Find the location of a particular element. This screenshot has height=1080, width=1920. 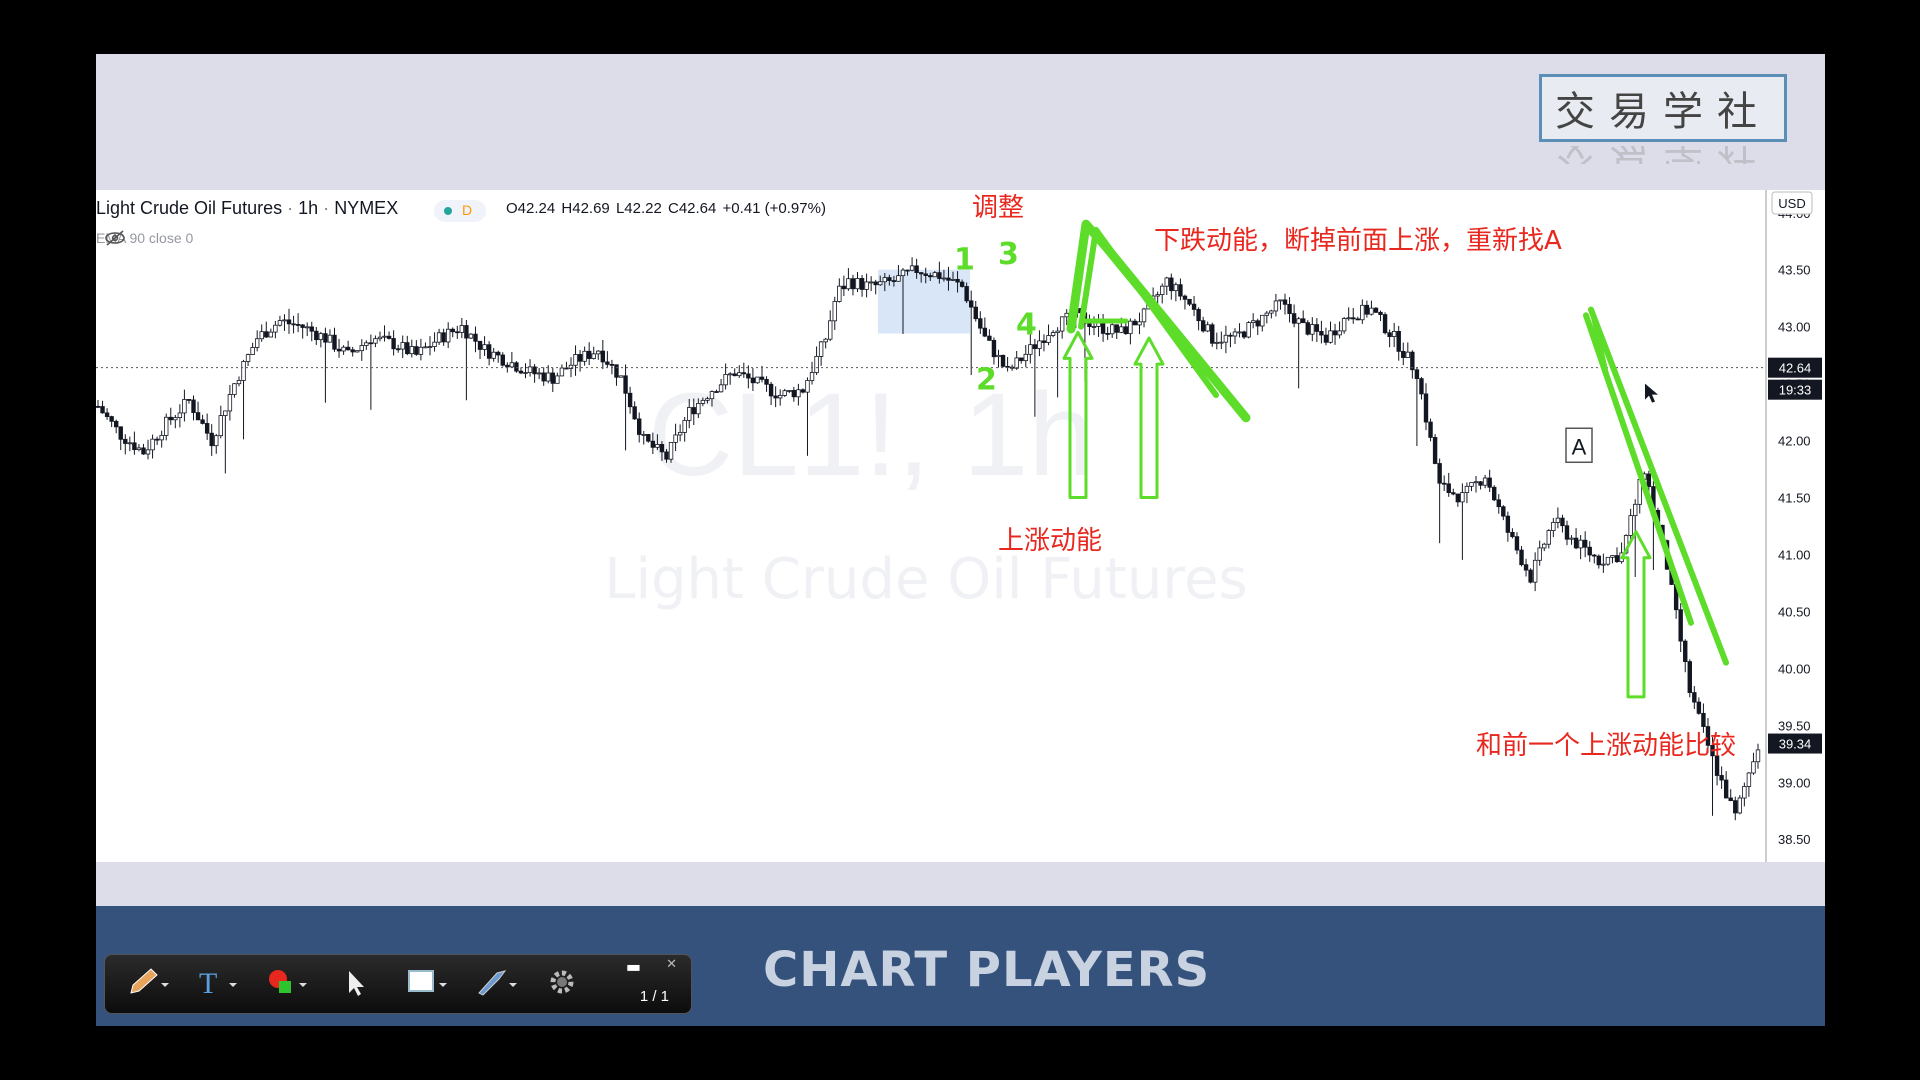

watermark-name: Light Crude Oil Futures is located at coordinates (925, 579).